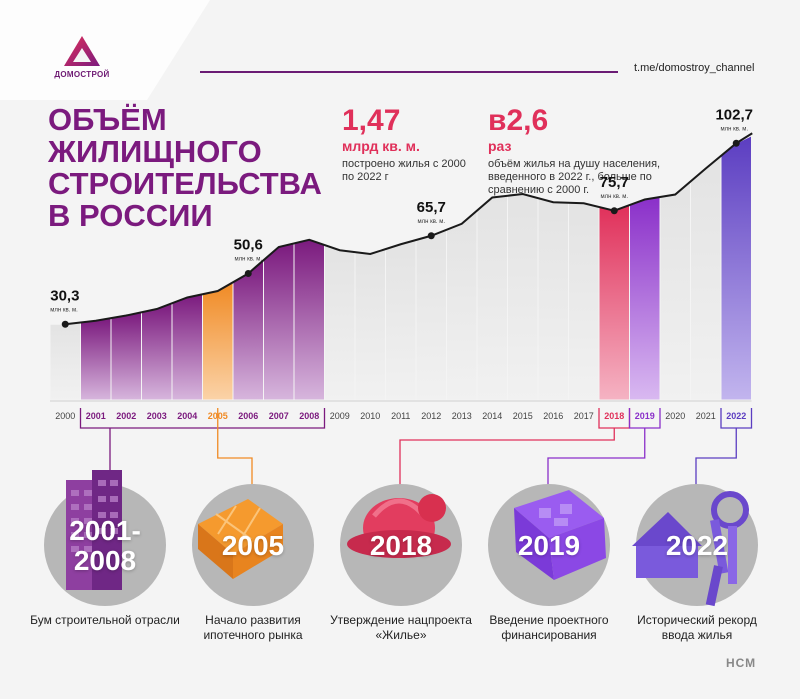 The width and height of the screenshot is (800, 699). I want to click on point-2012, so click(431, 236).